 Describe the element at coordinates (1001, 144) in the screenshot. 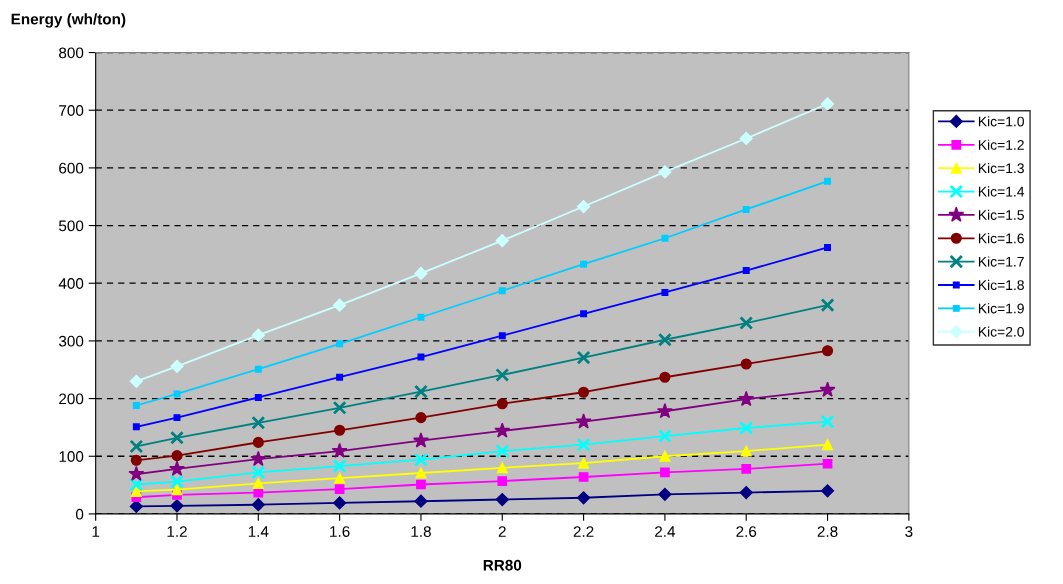

I see `legend-label: Kic=1.2` at that location.